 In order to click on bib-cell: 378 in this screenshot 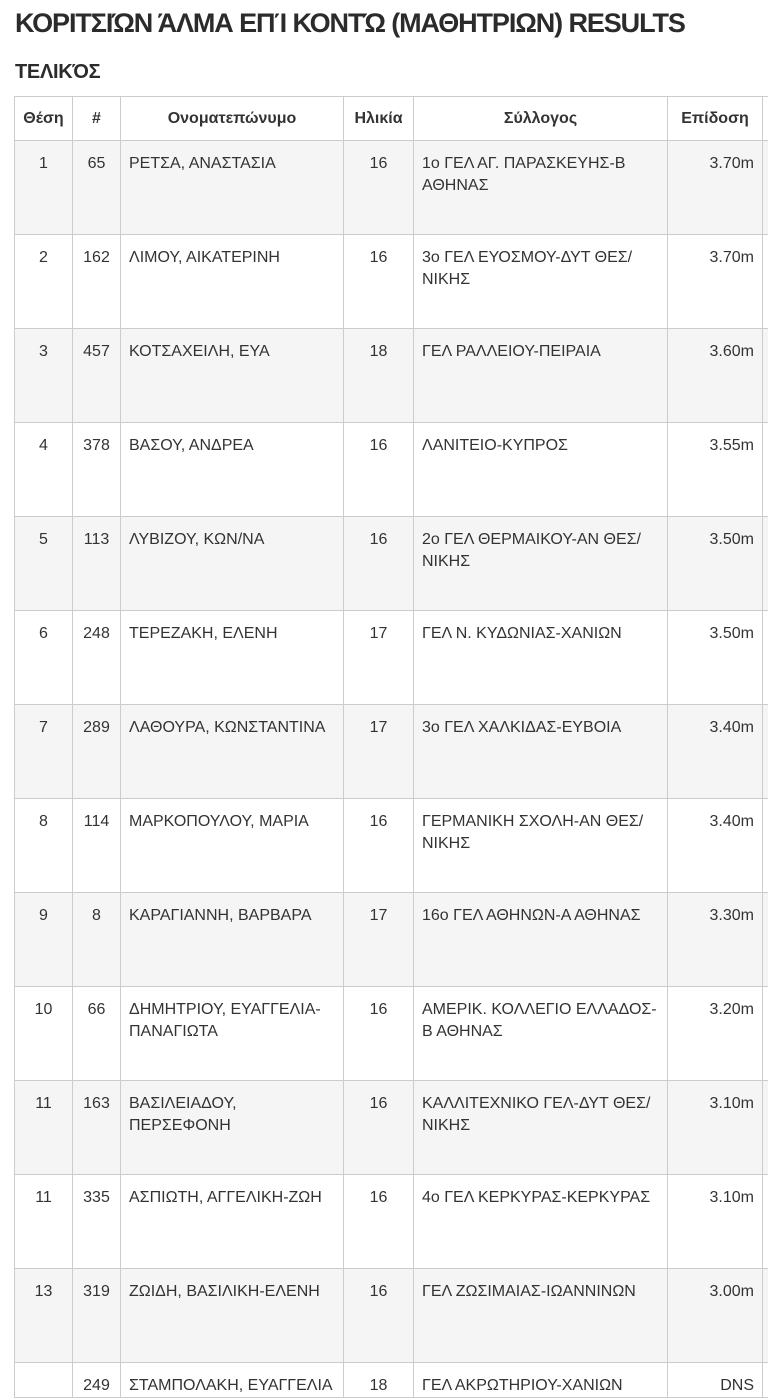, I will do `click(97, 470)`.